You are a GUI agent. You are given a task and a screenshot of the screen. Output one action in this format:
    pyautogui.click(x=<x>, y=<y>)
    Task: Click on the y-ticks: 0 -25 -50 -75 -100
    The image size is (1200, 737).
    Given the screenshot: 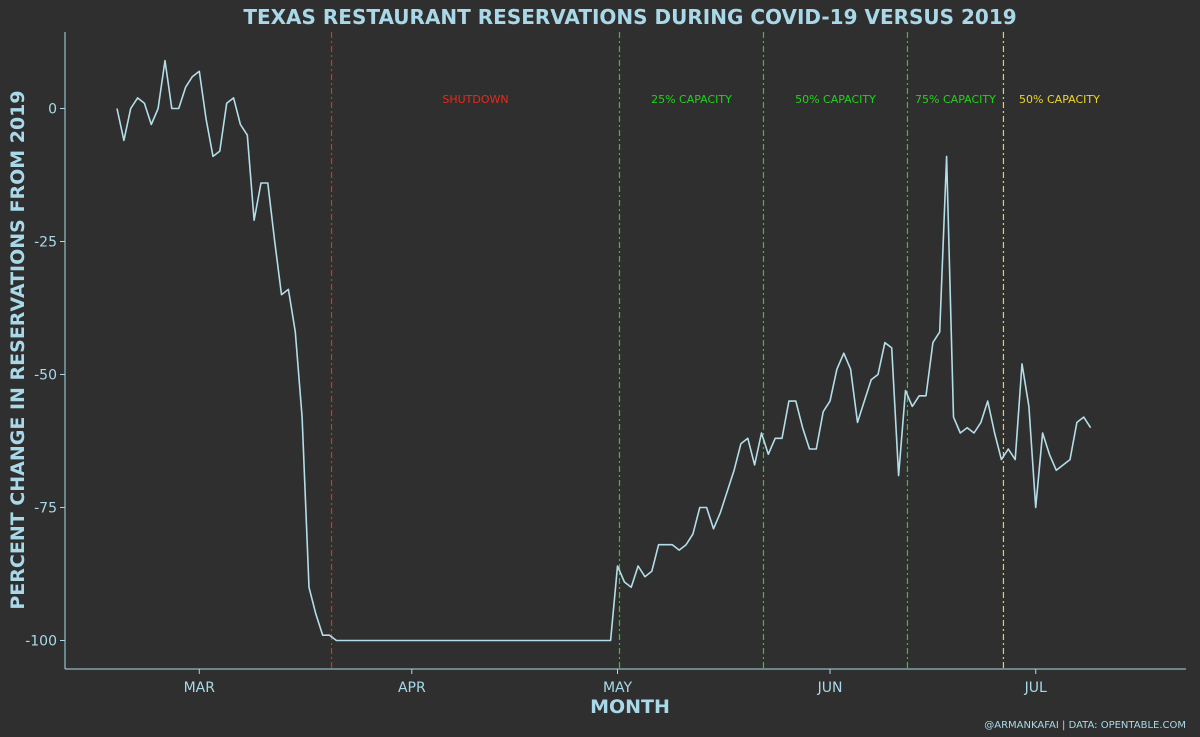 What is the action you would take?
    pyautogui.click(x=45, y=376)
    